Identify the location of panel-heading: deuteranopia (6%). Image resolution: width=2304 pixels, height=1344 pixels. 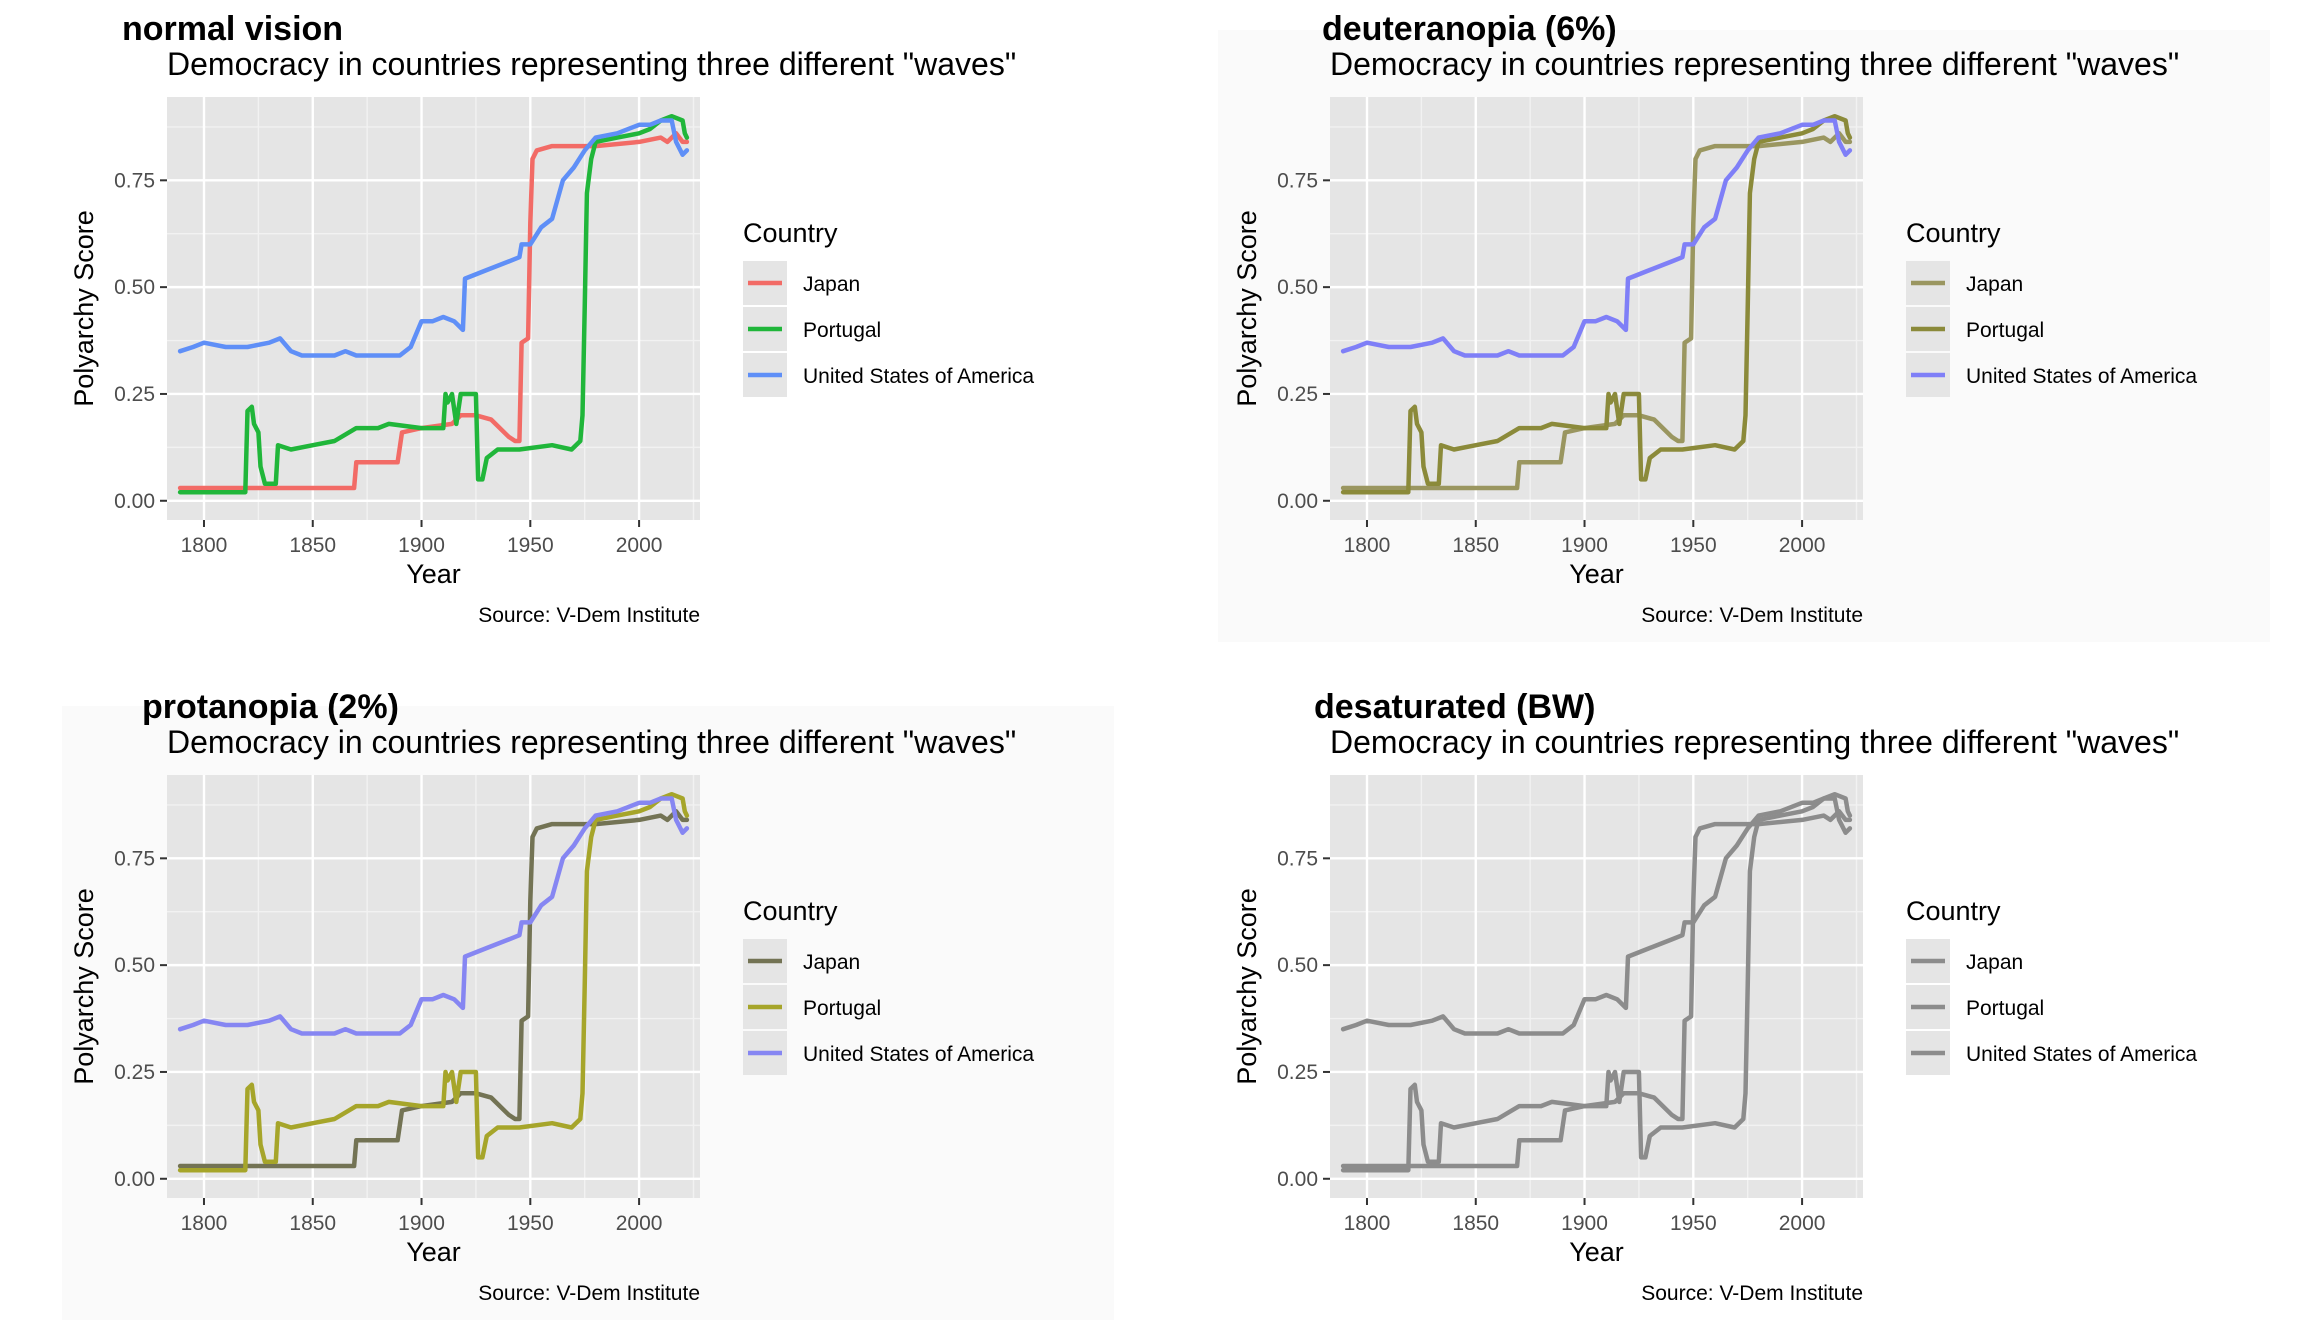
(1469, 29).